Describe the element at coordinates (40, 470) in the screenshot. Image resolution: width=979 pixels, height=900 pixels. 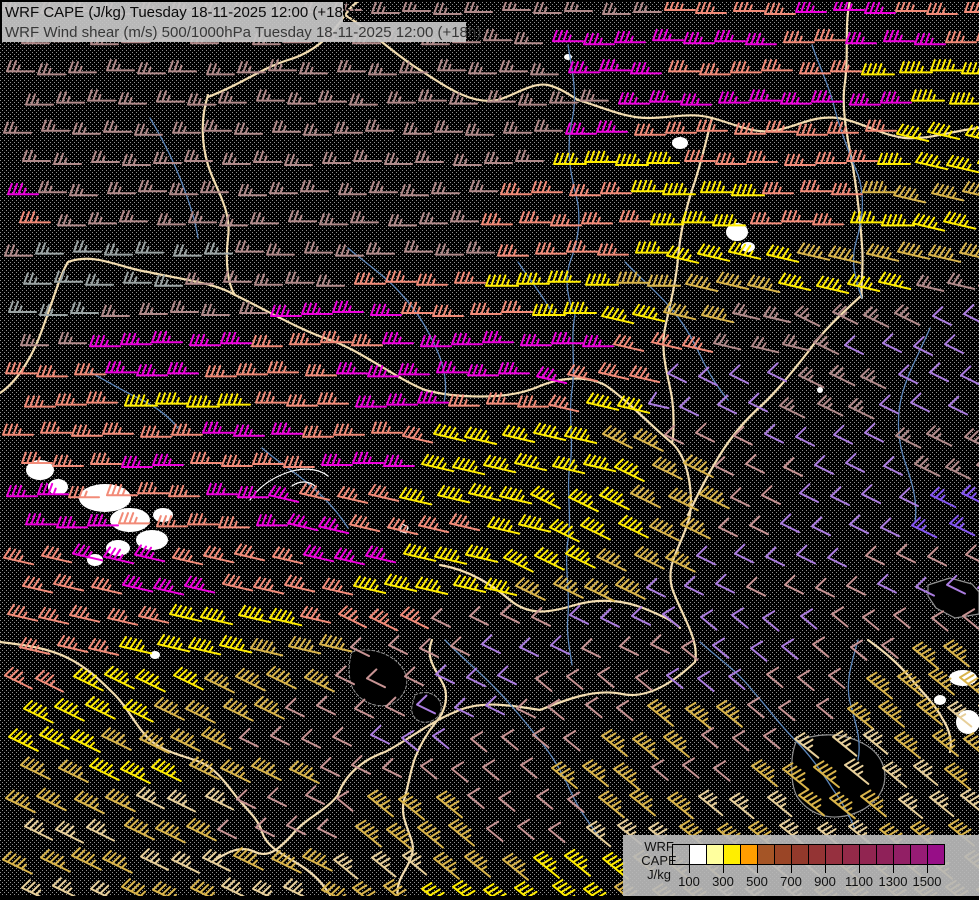
I see `cape-blob` at that location.